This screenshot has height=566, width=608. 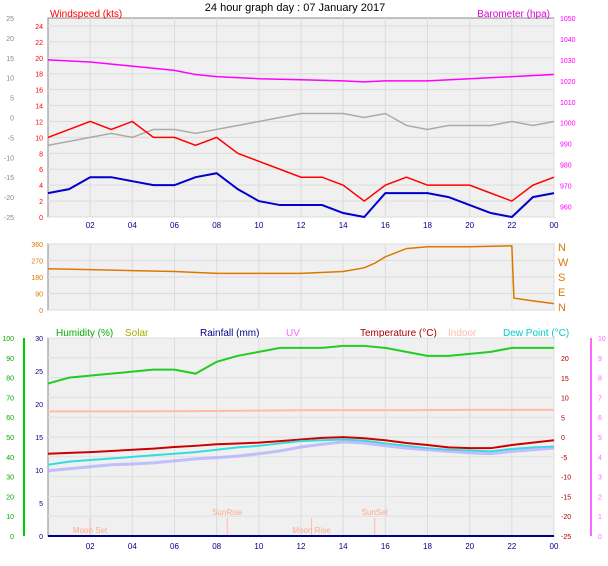 What do you see at coordinates (398, 333) in the screenshot?
I see `legend-entry: Temperature (°C)` at bounding box center [398, 333].